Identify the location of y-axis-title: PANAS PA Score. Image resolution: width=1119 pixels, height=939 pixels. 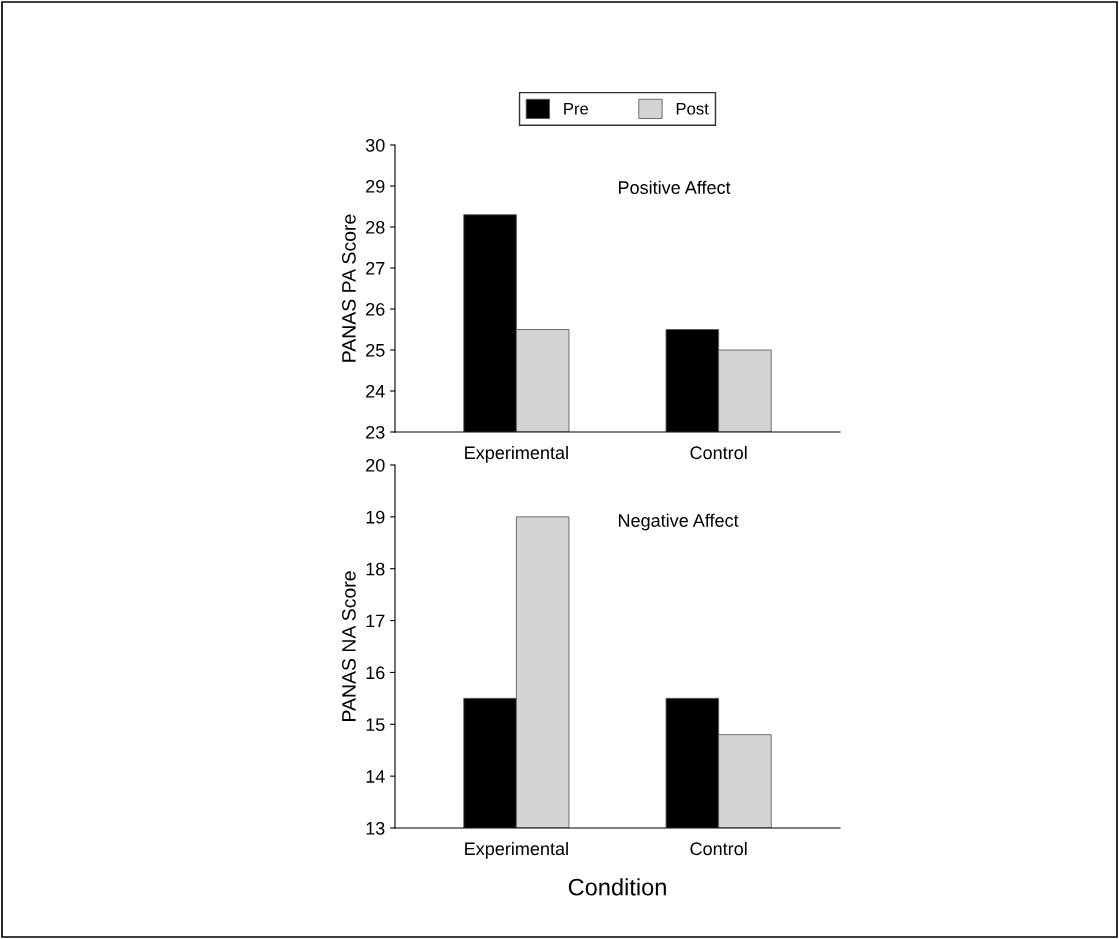
(349, 288).